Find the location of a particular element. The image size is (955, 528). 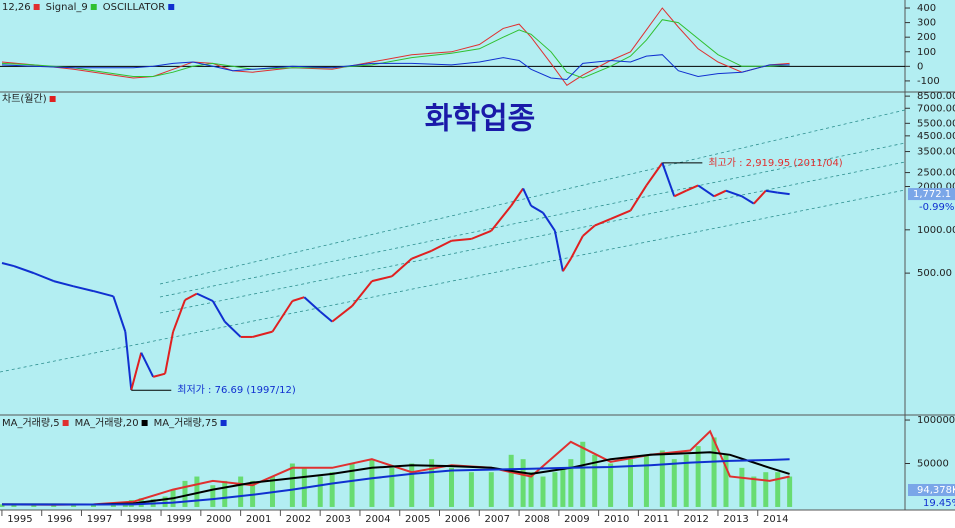

legend-label: OSCILLATOR is located at coordinates (134, 7).